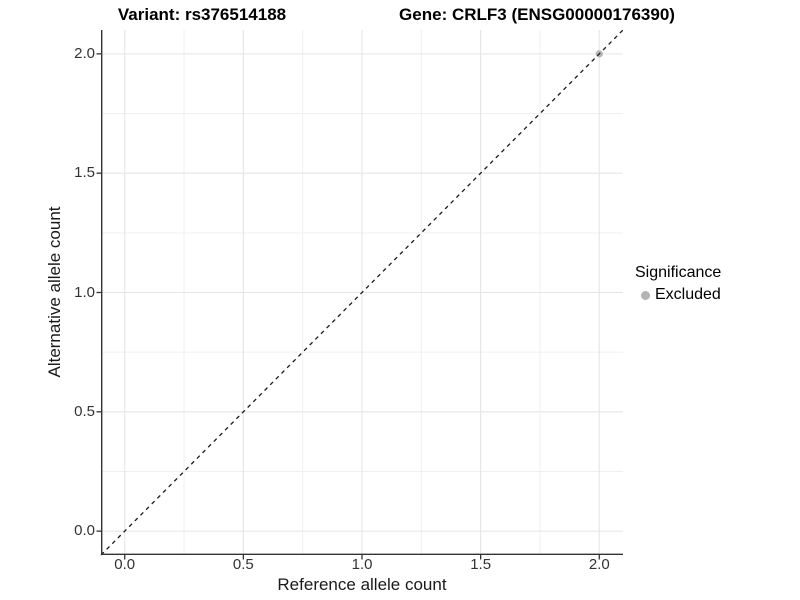 This screenshot has width=800, height=600. What do you see at coordinates (645, 295) in the screenshot?
I see `legend-key-dot-icon` at bounding box center [645, 295].